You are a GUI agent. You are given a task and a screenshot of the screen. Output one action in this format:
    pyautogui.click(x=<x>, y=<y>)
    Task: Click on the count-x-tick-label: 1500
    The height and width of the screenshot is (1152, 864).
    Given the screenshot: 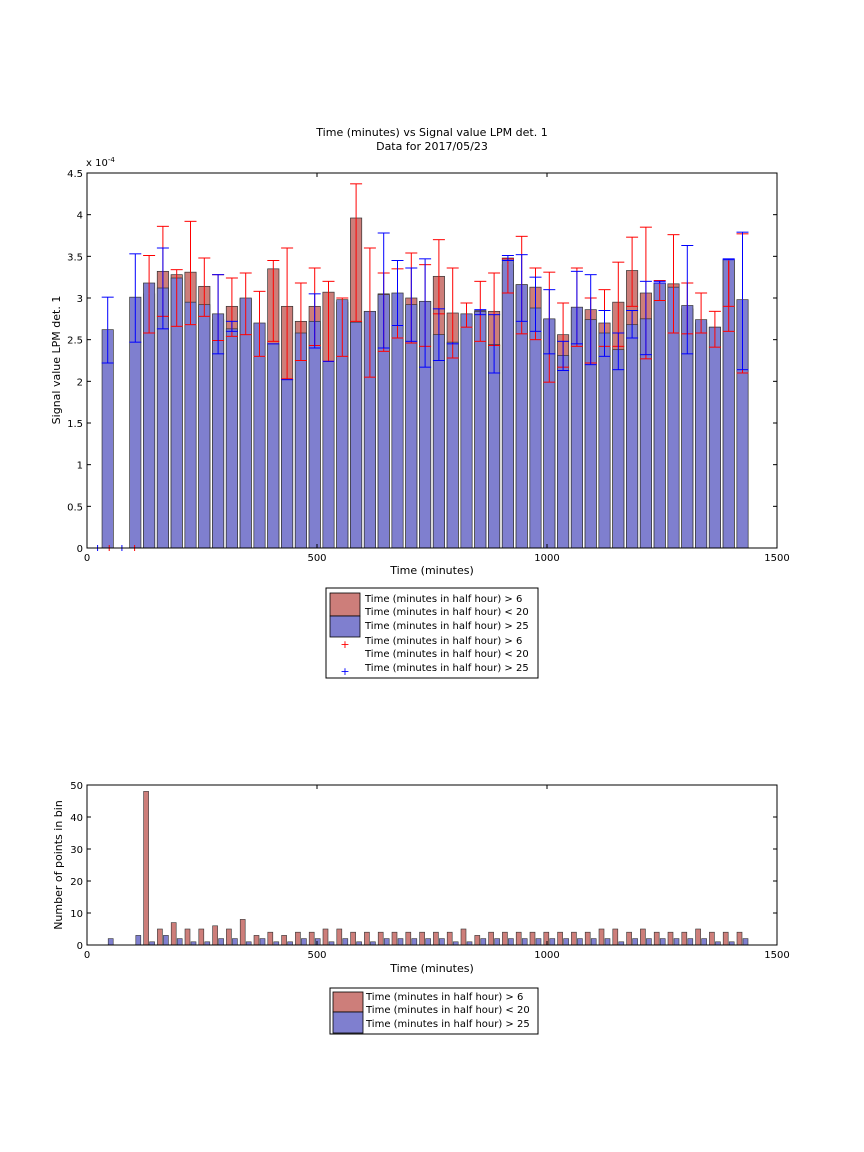 What is the action you would take?
    pyautogui.click(x=776, y=955)
    